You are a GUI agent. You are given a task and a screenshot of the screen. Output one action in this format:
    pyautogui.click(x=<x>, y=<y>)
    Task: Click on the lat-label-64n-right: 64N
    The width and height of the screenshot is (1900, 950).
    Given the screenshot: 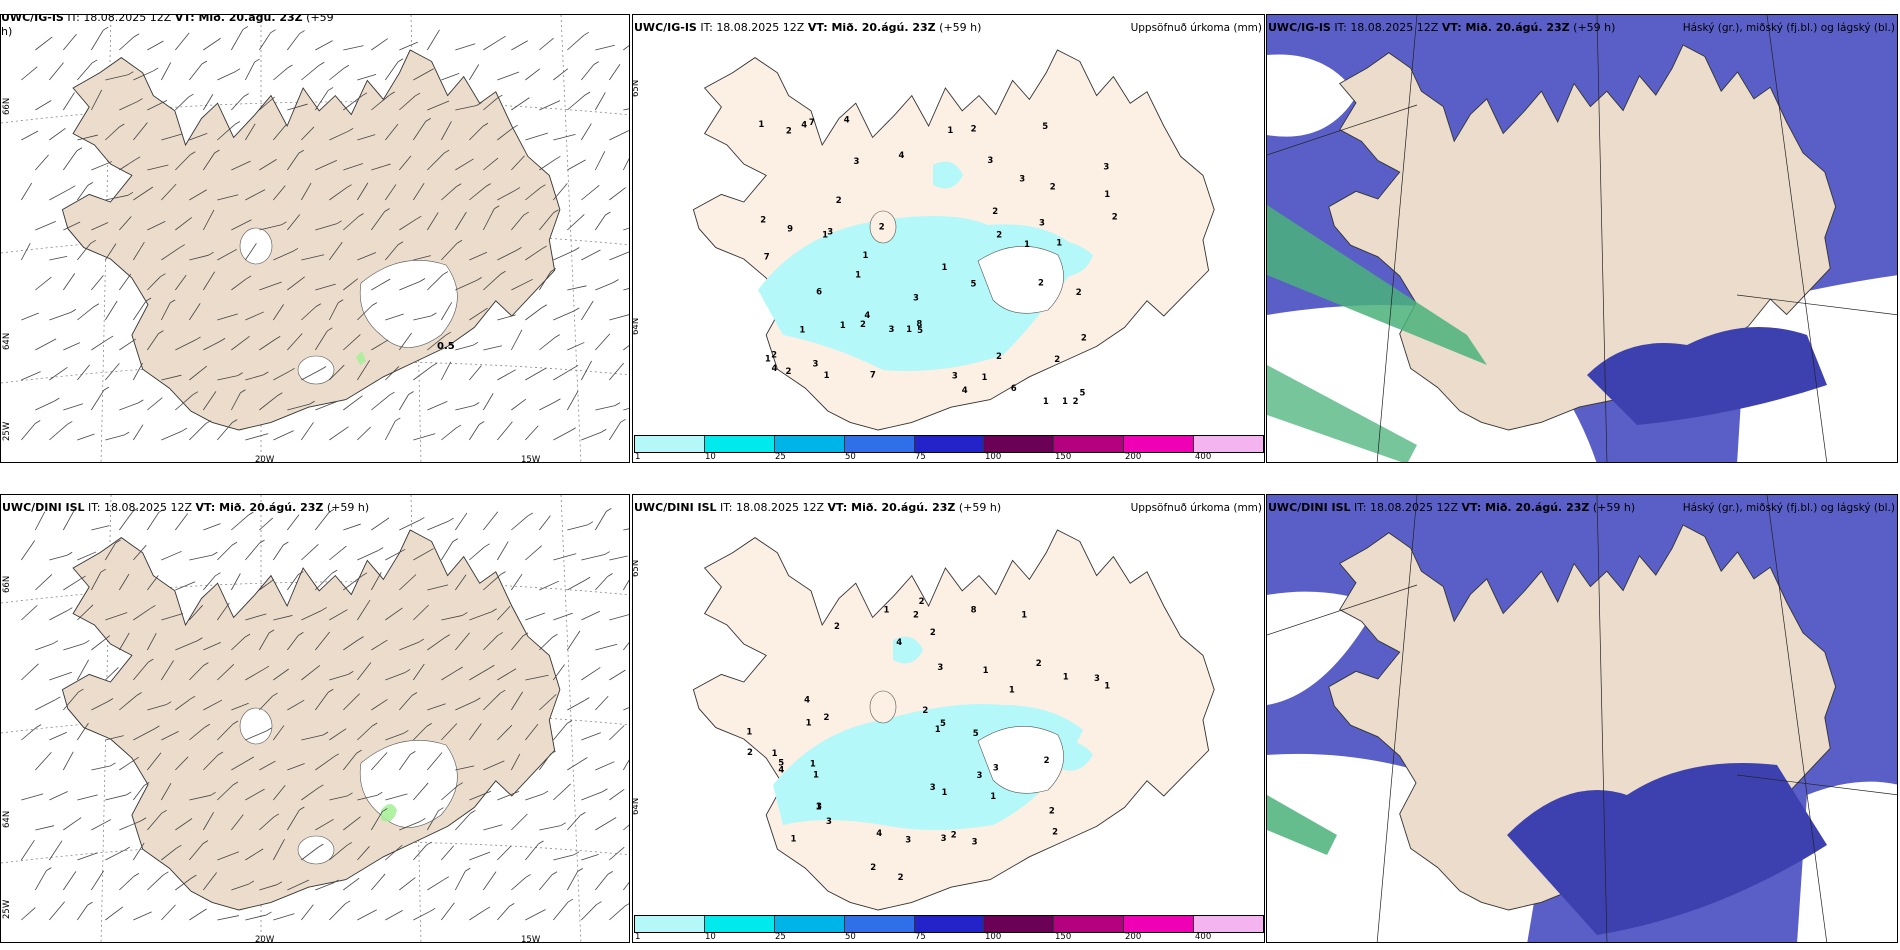 What is the action you would take?
    pyautogui.click(x=636, y=326)
    